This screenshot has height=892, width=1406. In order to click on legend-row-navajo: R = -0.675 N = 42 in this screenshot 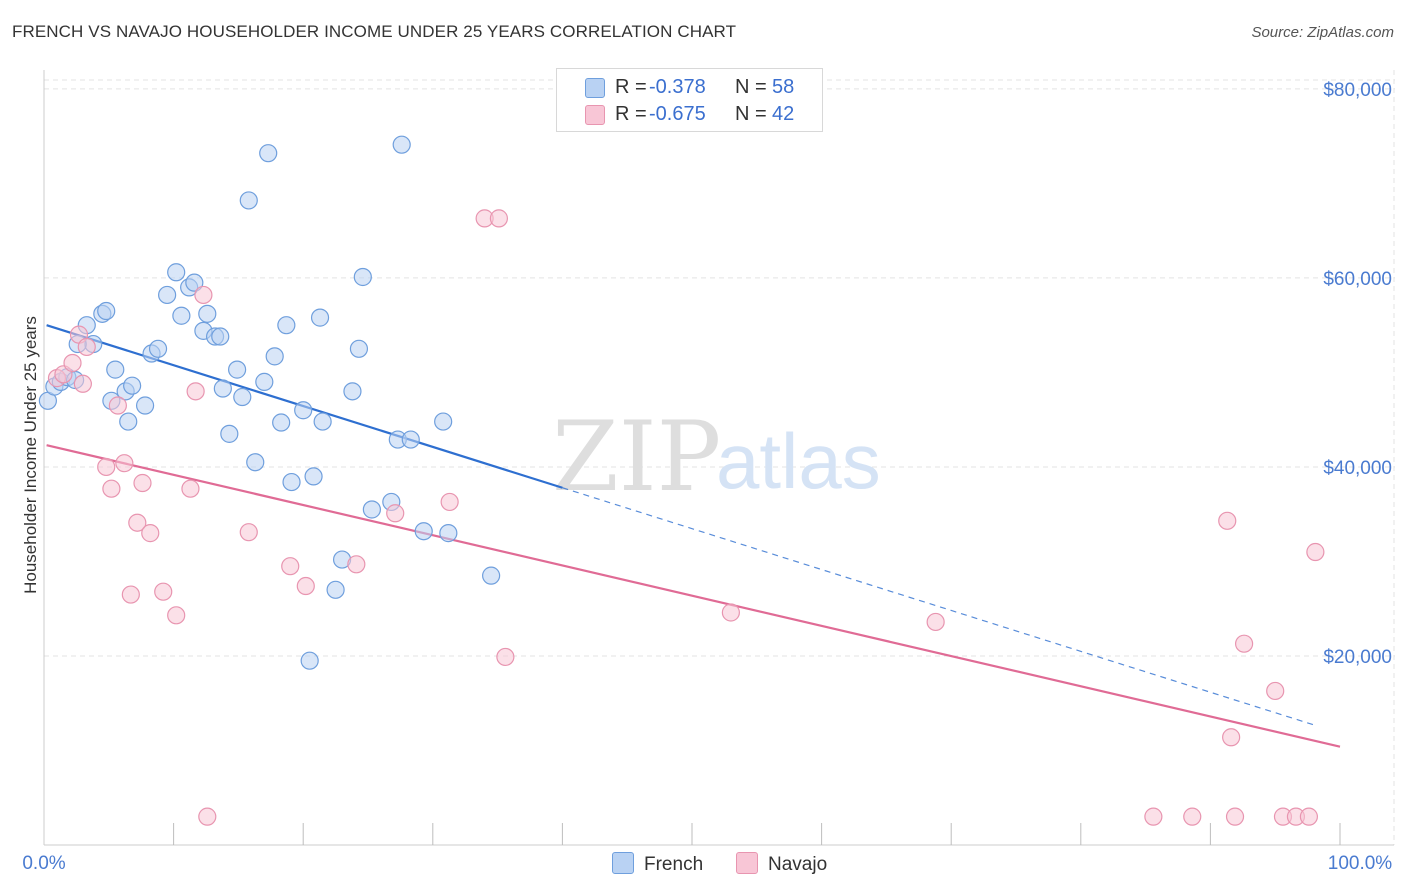, I will do `click(689, 115)`.